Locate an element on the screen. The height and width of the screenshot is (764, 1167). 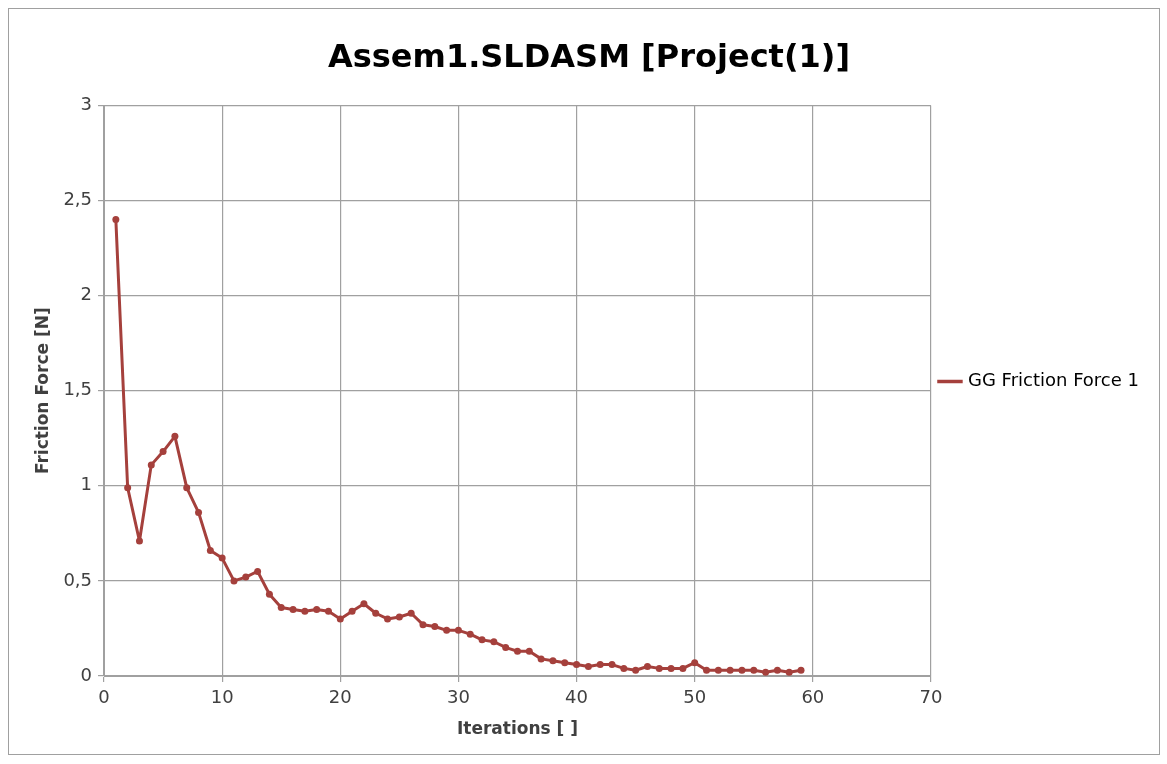
x-tick-label: 60 is located at coordinates (813, 697).